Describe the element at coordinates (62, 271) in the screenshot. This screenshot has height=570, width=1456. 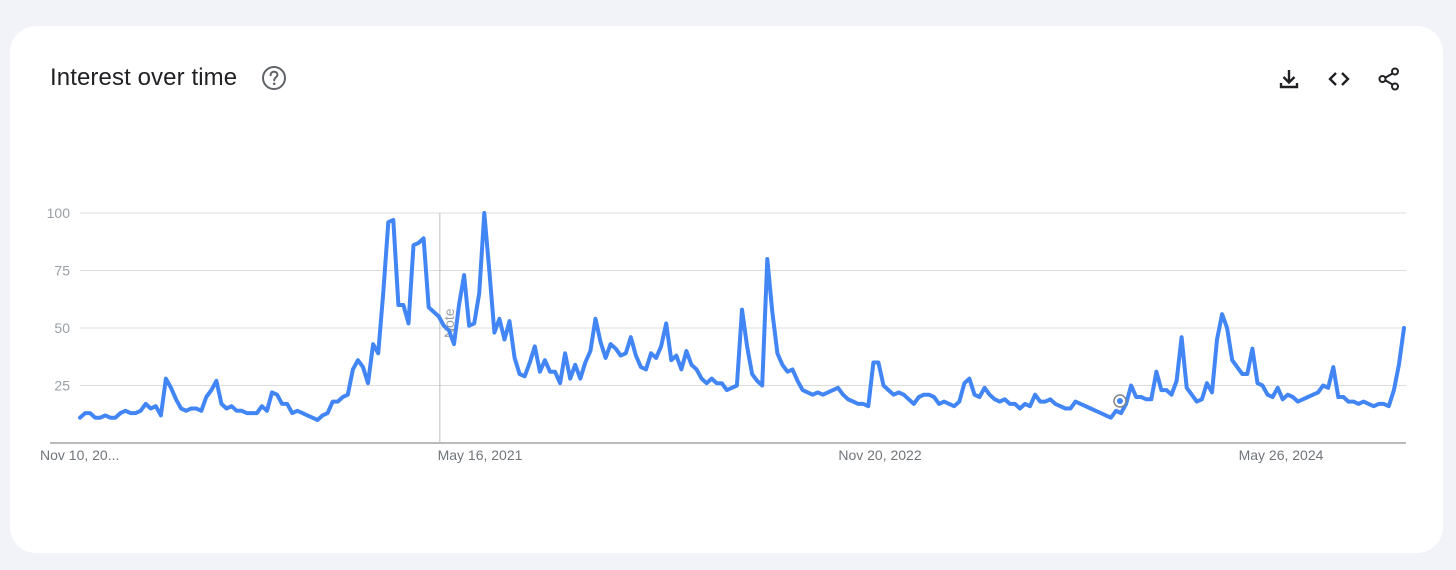
I see `y-tick-label: 75` at that location.